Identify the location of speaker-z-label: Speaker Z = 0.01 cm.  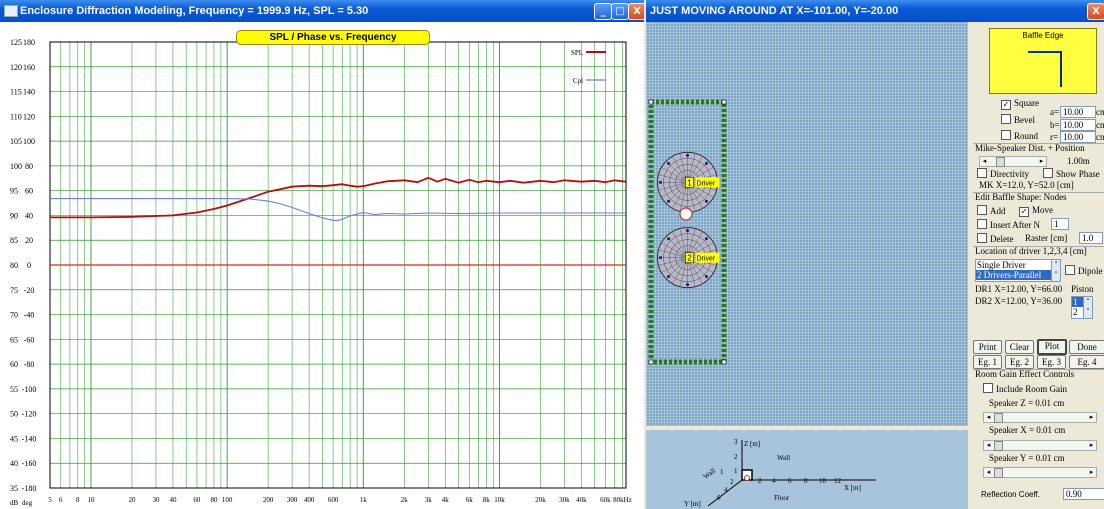
(1027, 403).